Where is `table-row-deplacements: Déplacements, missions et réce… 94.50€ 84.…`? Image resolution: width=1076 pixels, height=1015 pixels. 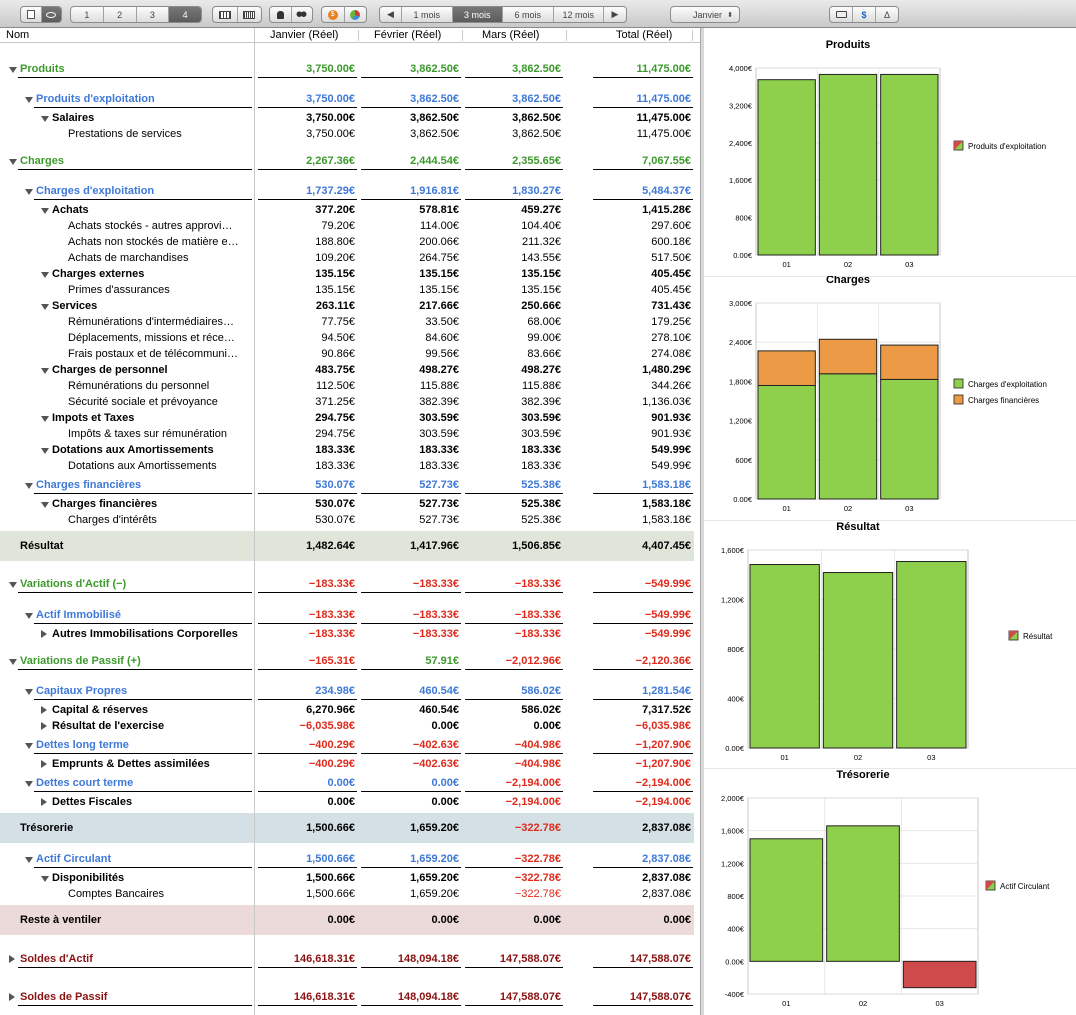
table-row-deplacements: Déplacements, missions et réce… 94.50€ 84.… is located at coordinates (350, 340).